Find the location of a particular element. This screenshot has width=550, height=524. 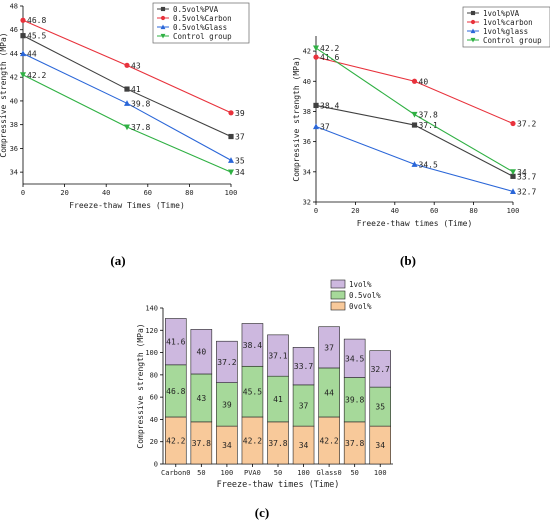

data-label: 44 is located at coordinates (32, 53).